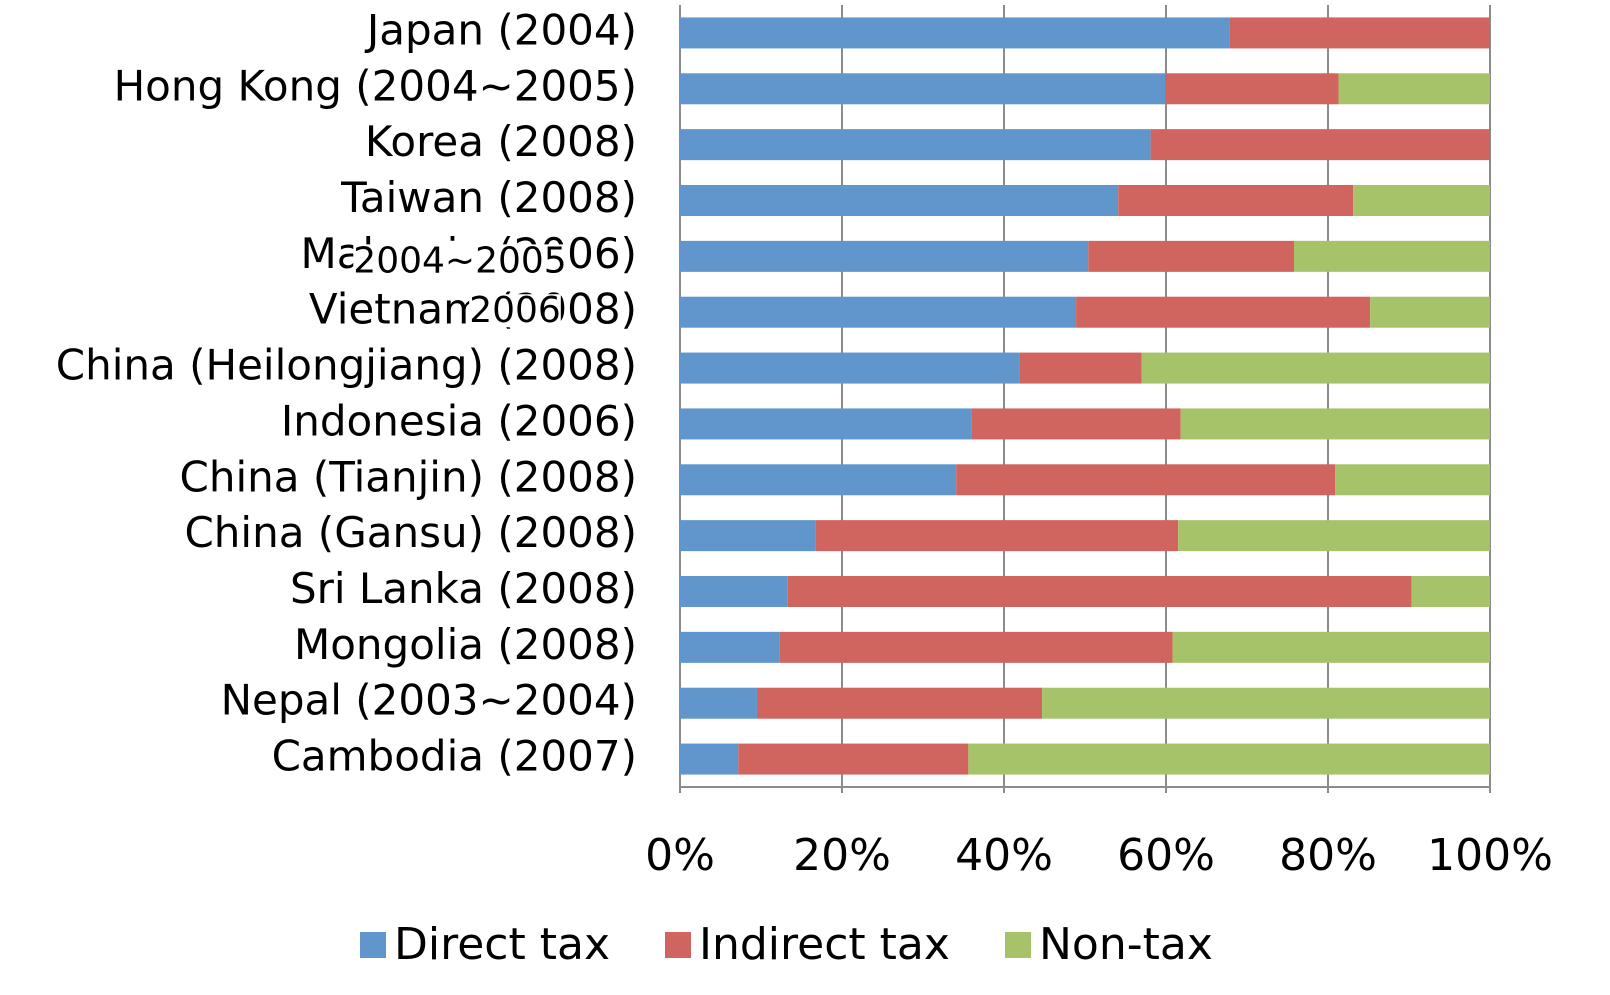 The image size is (1610, 995). I want to click on legend-label: Non-tax, so click(1126, 944).